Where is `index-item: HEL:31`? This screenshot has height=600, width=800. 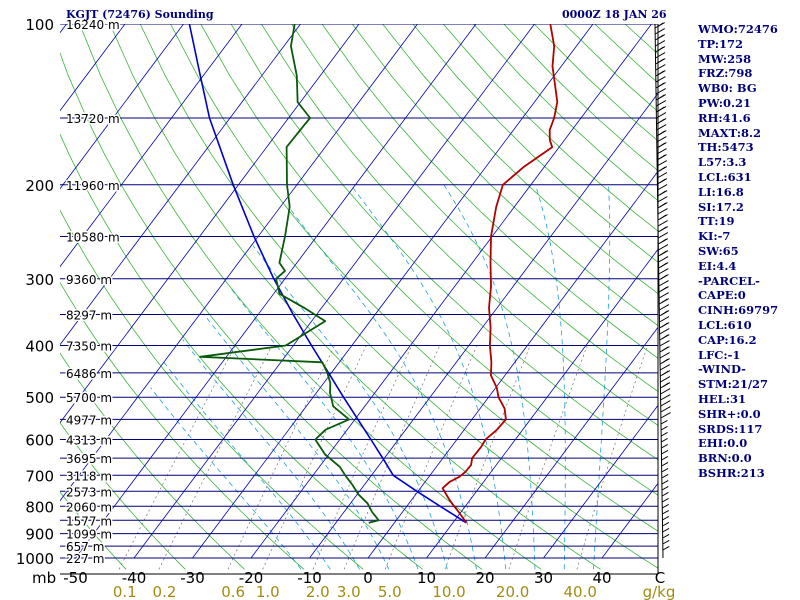 index-item: HEL:31 is located at coordinates (722, 398).